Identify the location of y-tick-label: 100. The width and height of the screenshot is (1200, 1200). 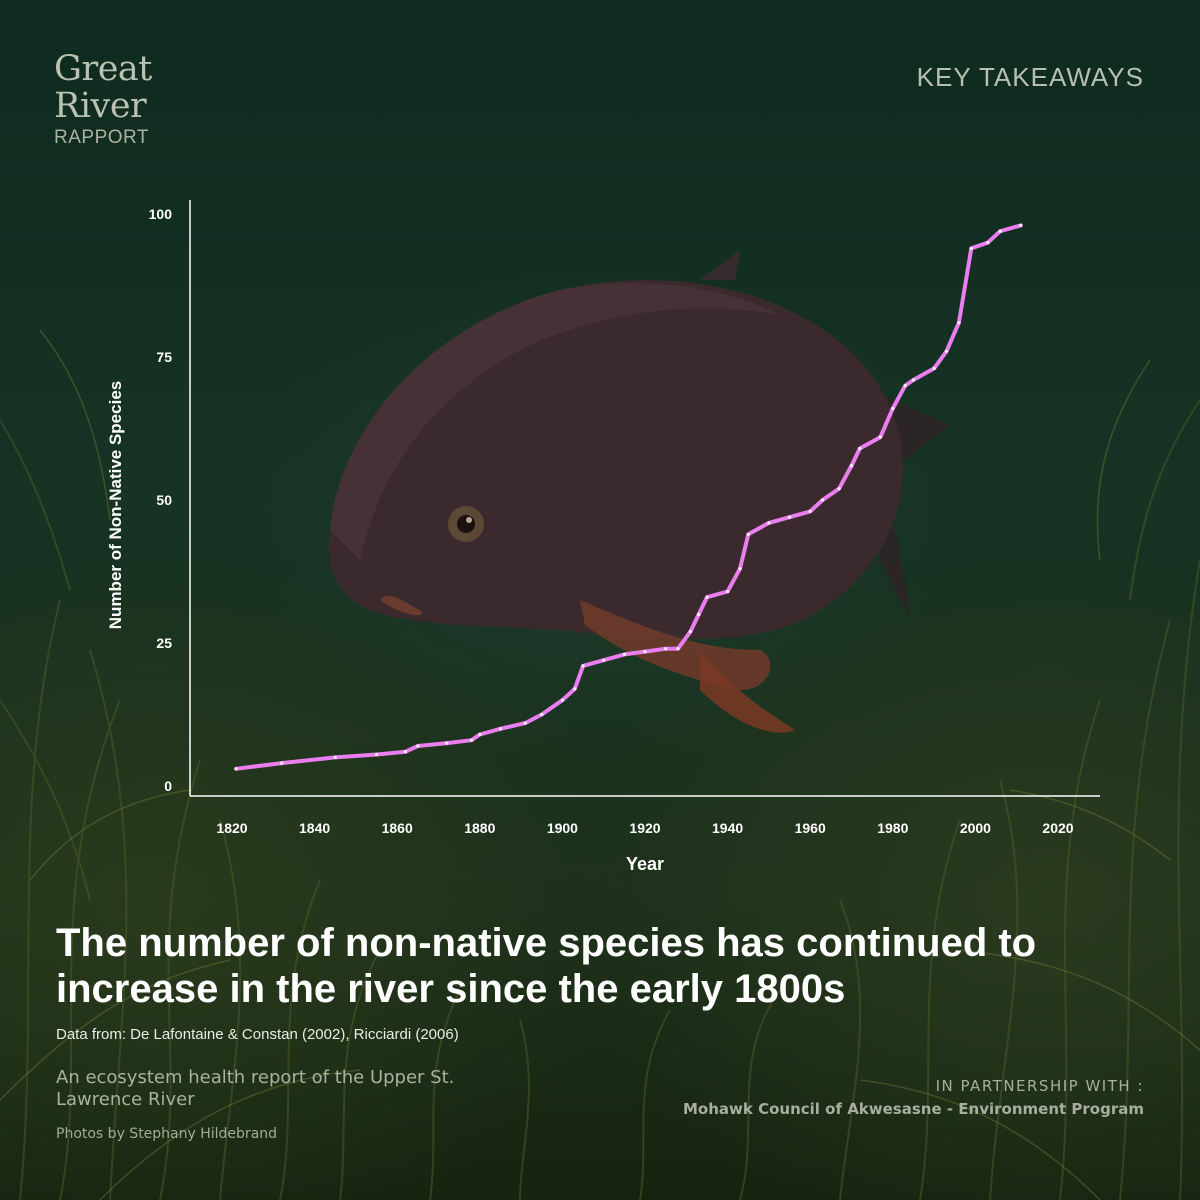
(161, 214).